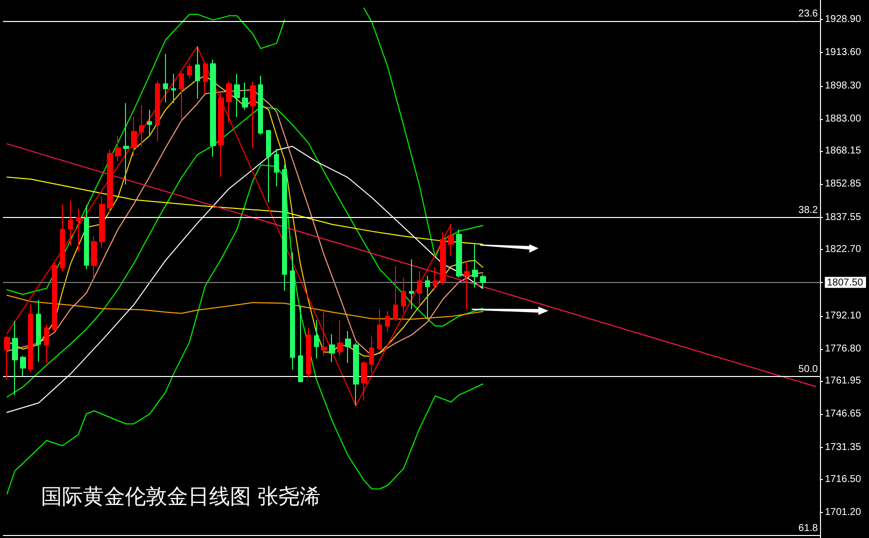 The width and height of the screenshot is (869, 538). What do you see at coordinates (843, 381) in the screenshot?
I see `y-tick-label: 1761.95` at bounding box center [843, 381].